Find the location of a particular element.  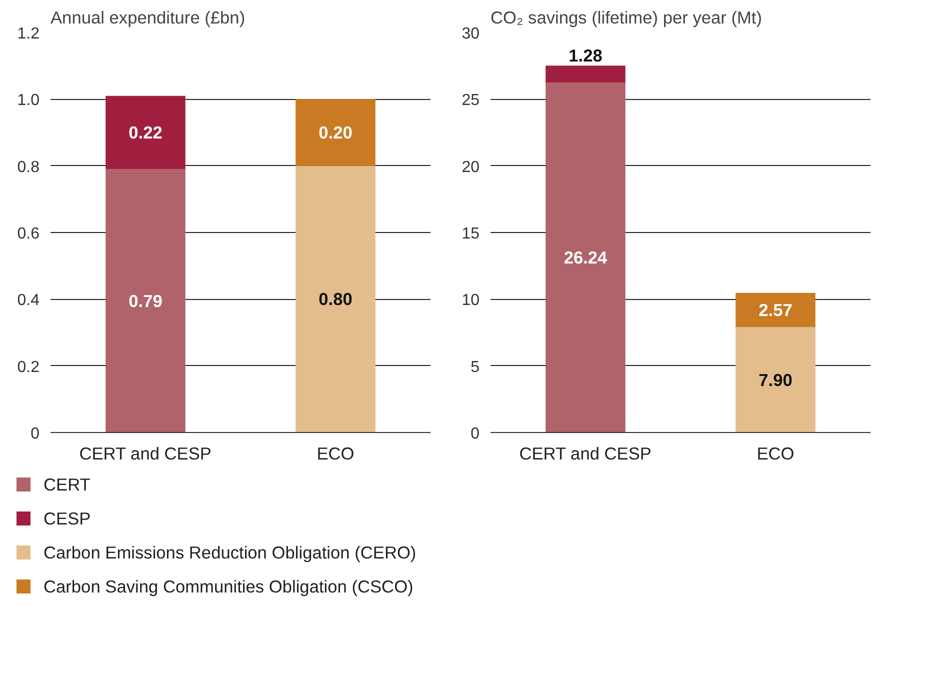

y-tick-label: 0.4 is located at coordinates (28, 301).